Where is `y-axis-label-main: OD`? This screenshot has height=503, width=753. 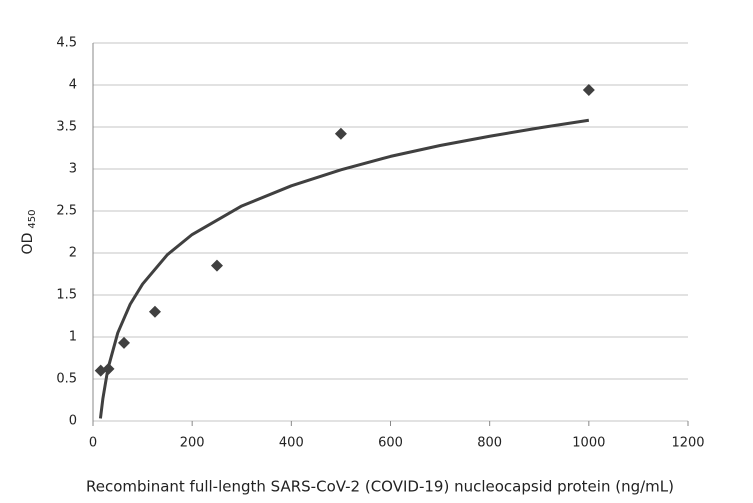
y-axis-label-main: OD is located at coordinates (28, 244).